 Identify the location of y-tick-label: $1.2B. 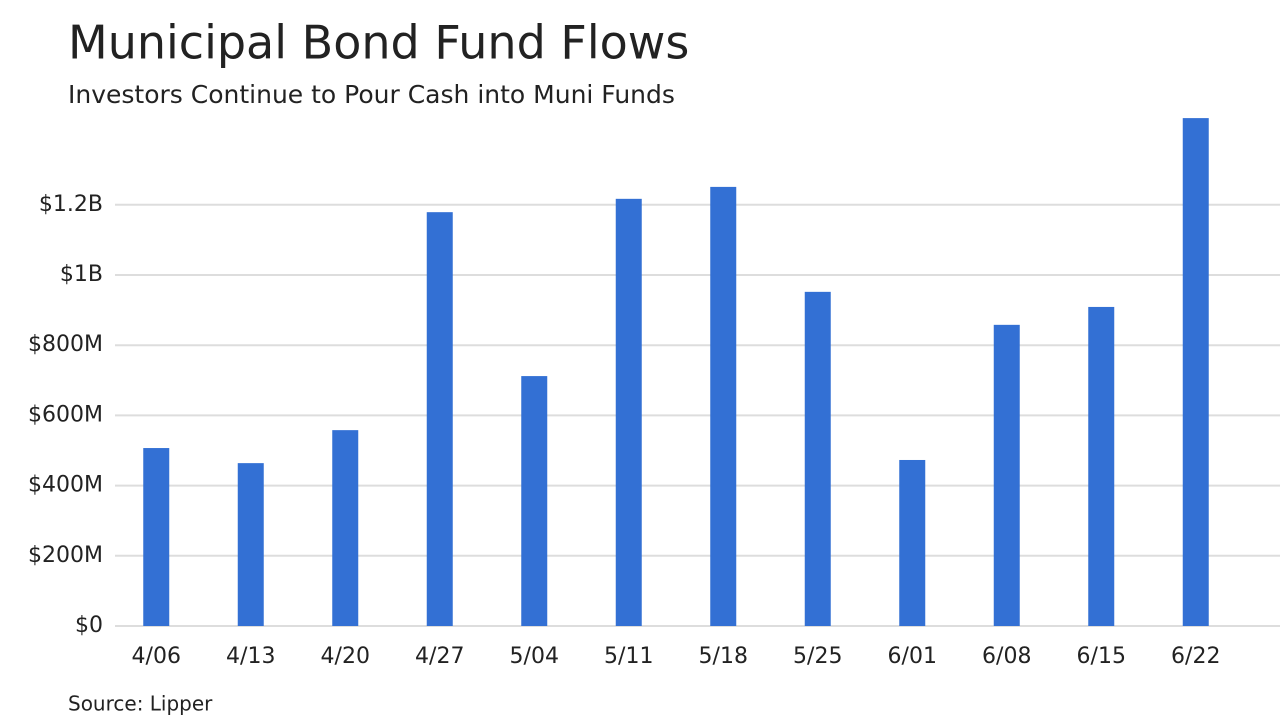
(71, 204).